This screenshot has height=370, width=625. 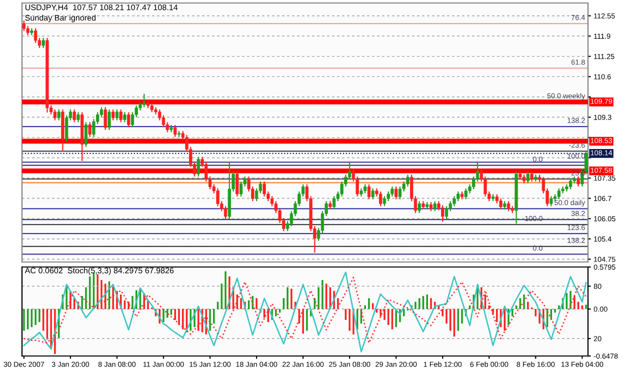 I want to click on chart-title: AC 0.0602 Stoch(5,3,3) 84.2975 67.9826, so click(x=99, y=271).